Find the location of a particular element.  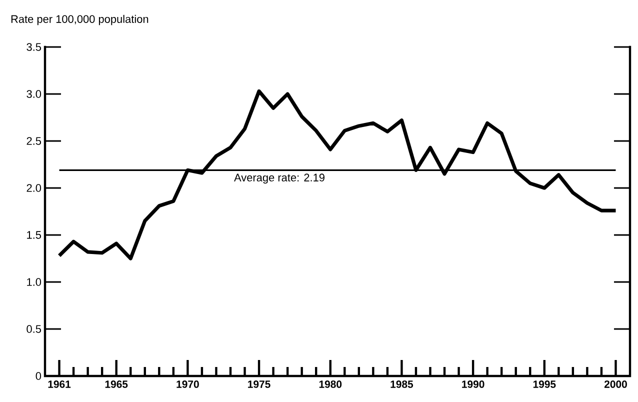

y-tick-label: 2.0 is located at coordinates (34, 188).